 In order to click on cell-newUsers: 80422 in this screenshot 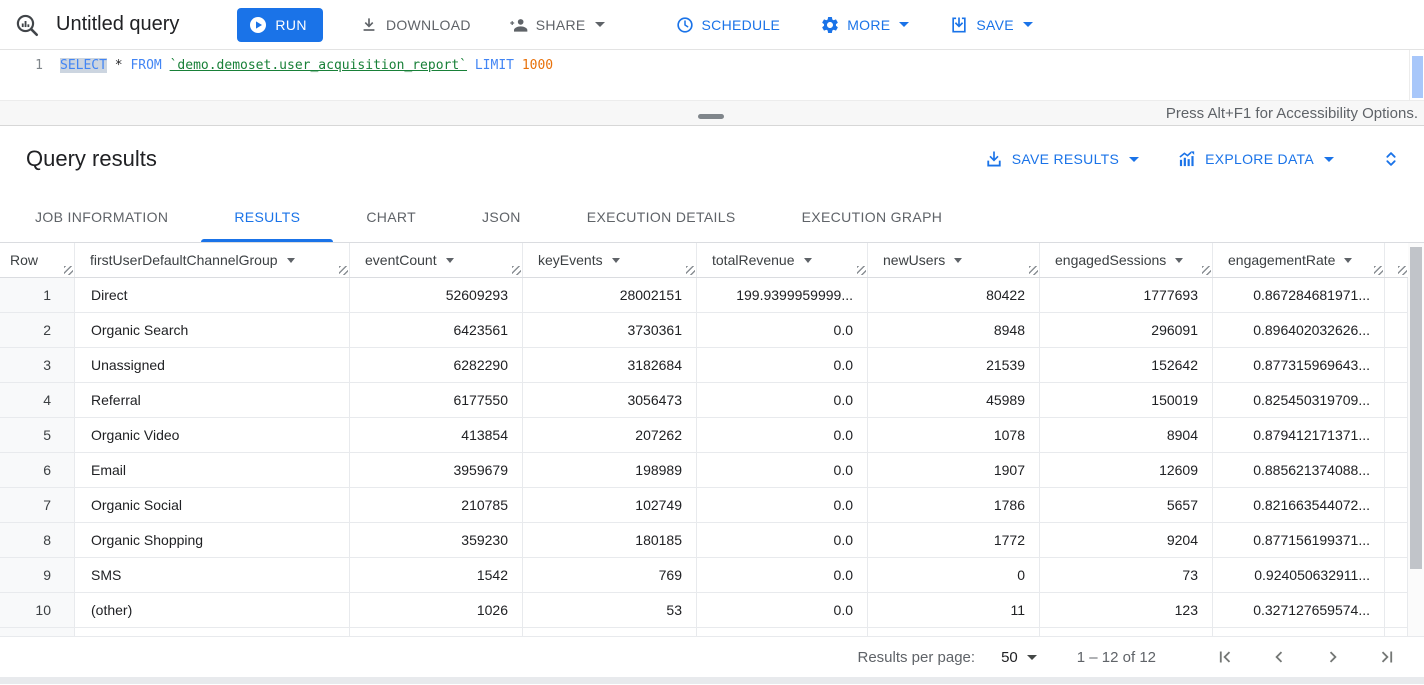, I will do `click(954, 295)`.